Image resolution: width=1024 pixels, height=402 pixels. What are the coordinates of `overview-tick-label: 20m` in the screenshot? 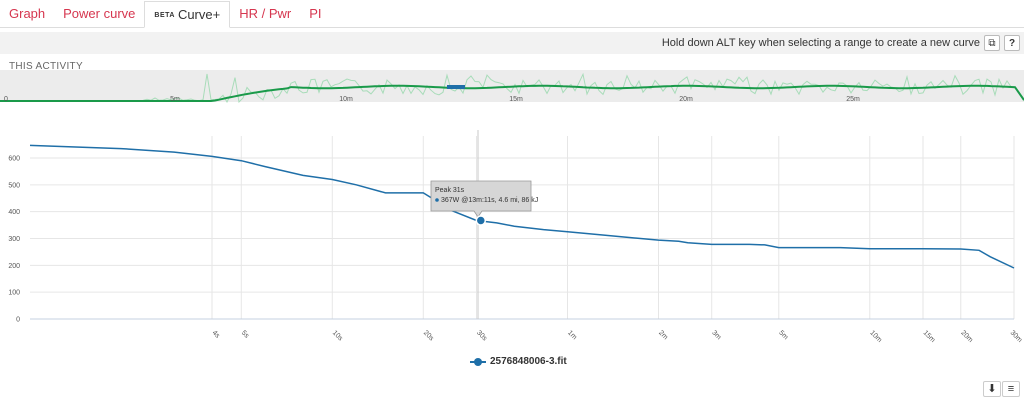 It's located at (686, 99).